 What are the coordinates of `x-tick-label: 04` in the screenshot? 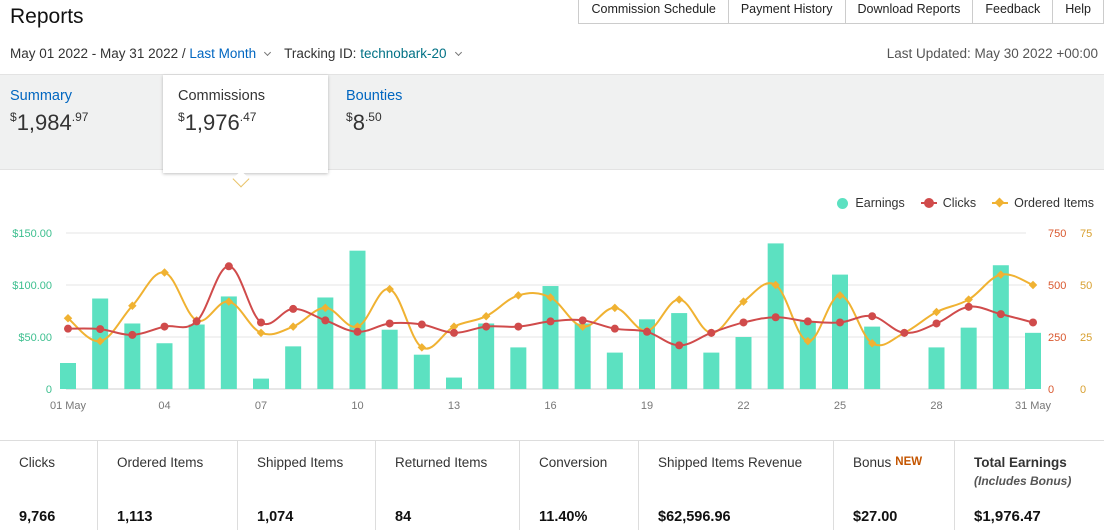 It's located at (164, 406).